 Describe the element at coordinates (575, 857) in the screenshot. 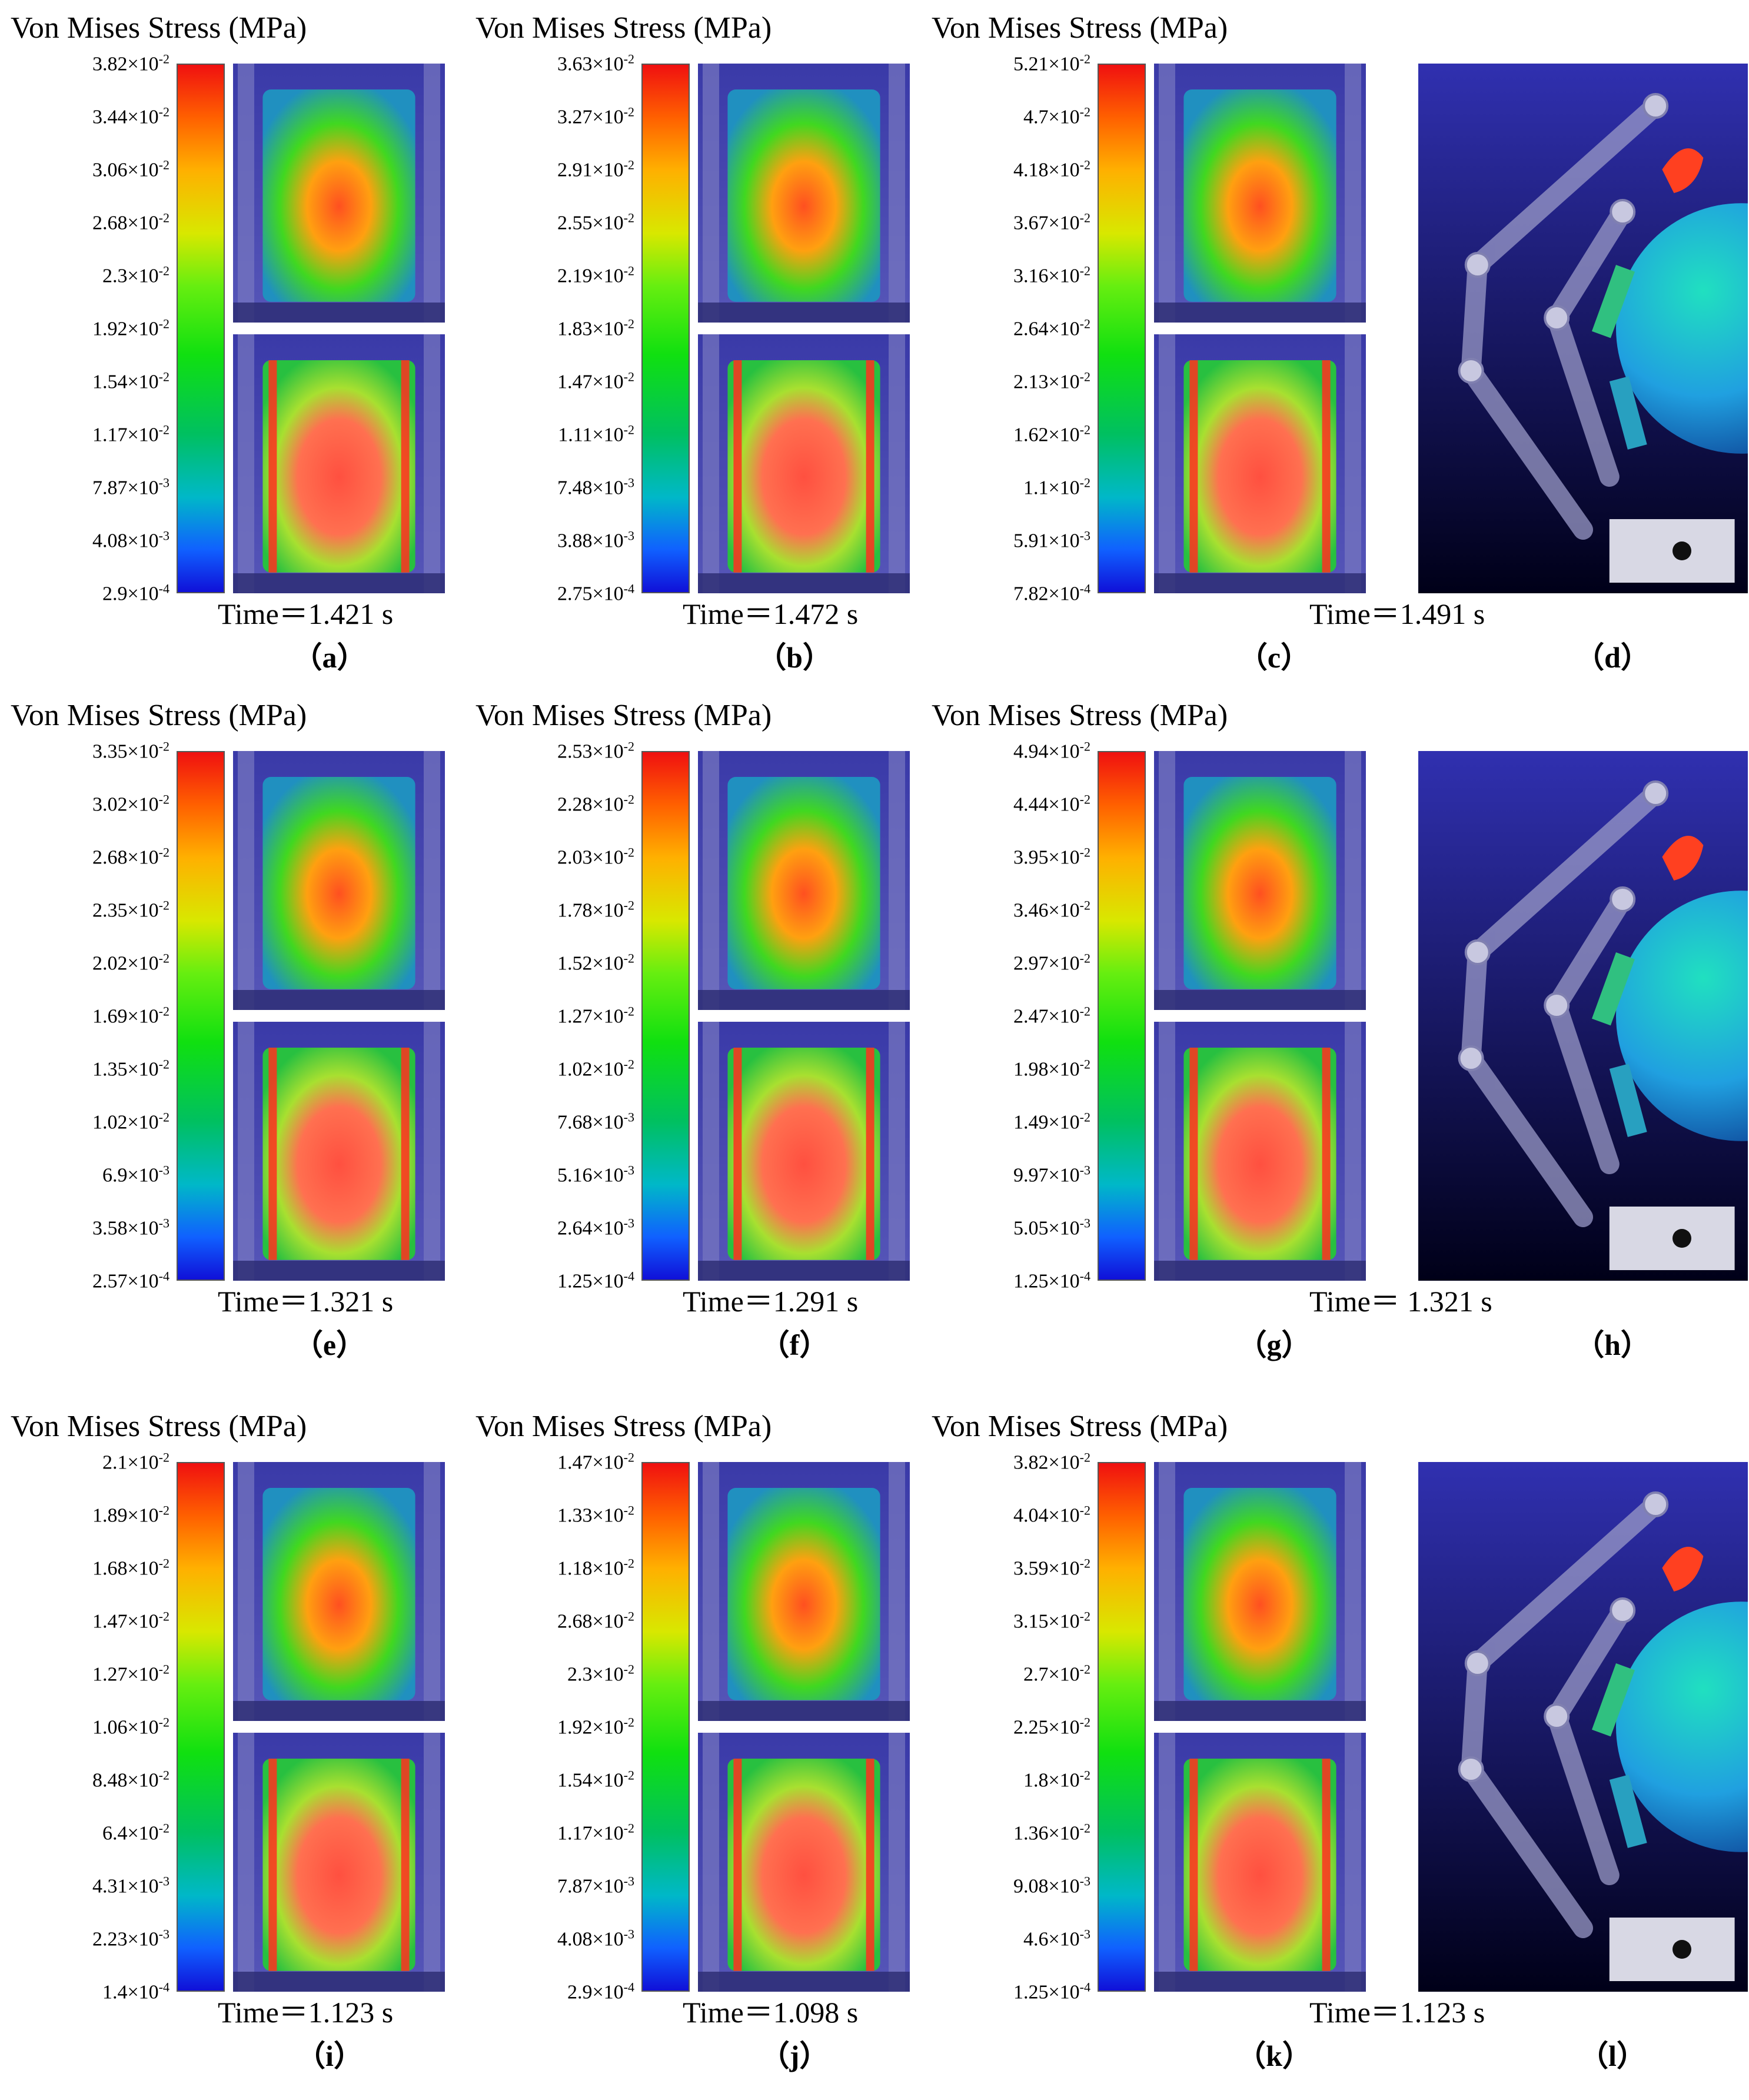

I see `tick-mantissa: 2.03` at that location.